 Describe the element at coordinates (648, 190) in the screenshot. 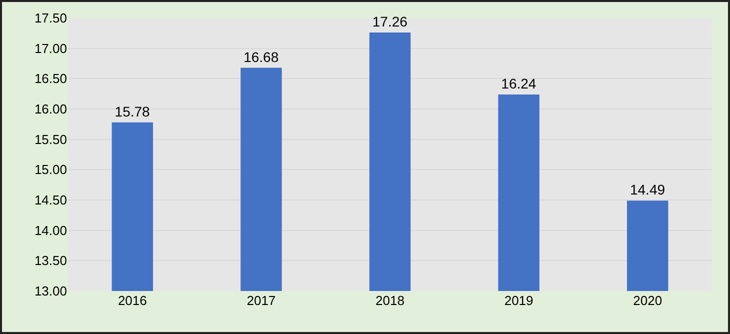

I see `data-label: 14.49` at that location.